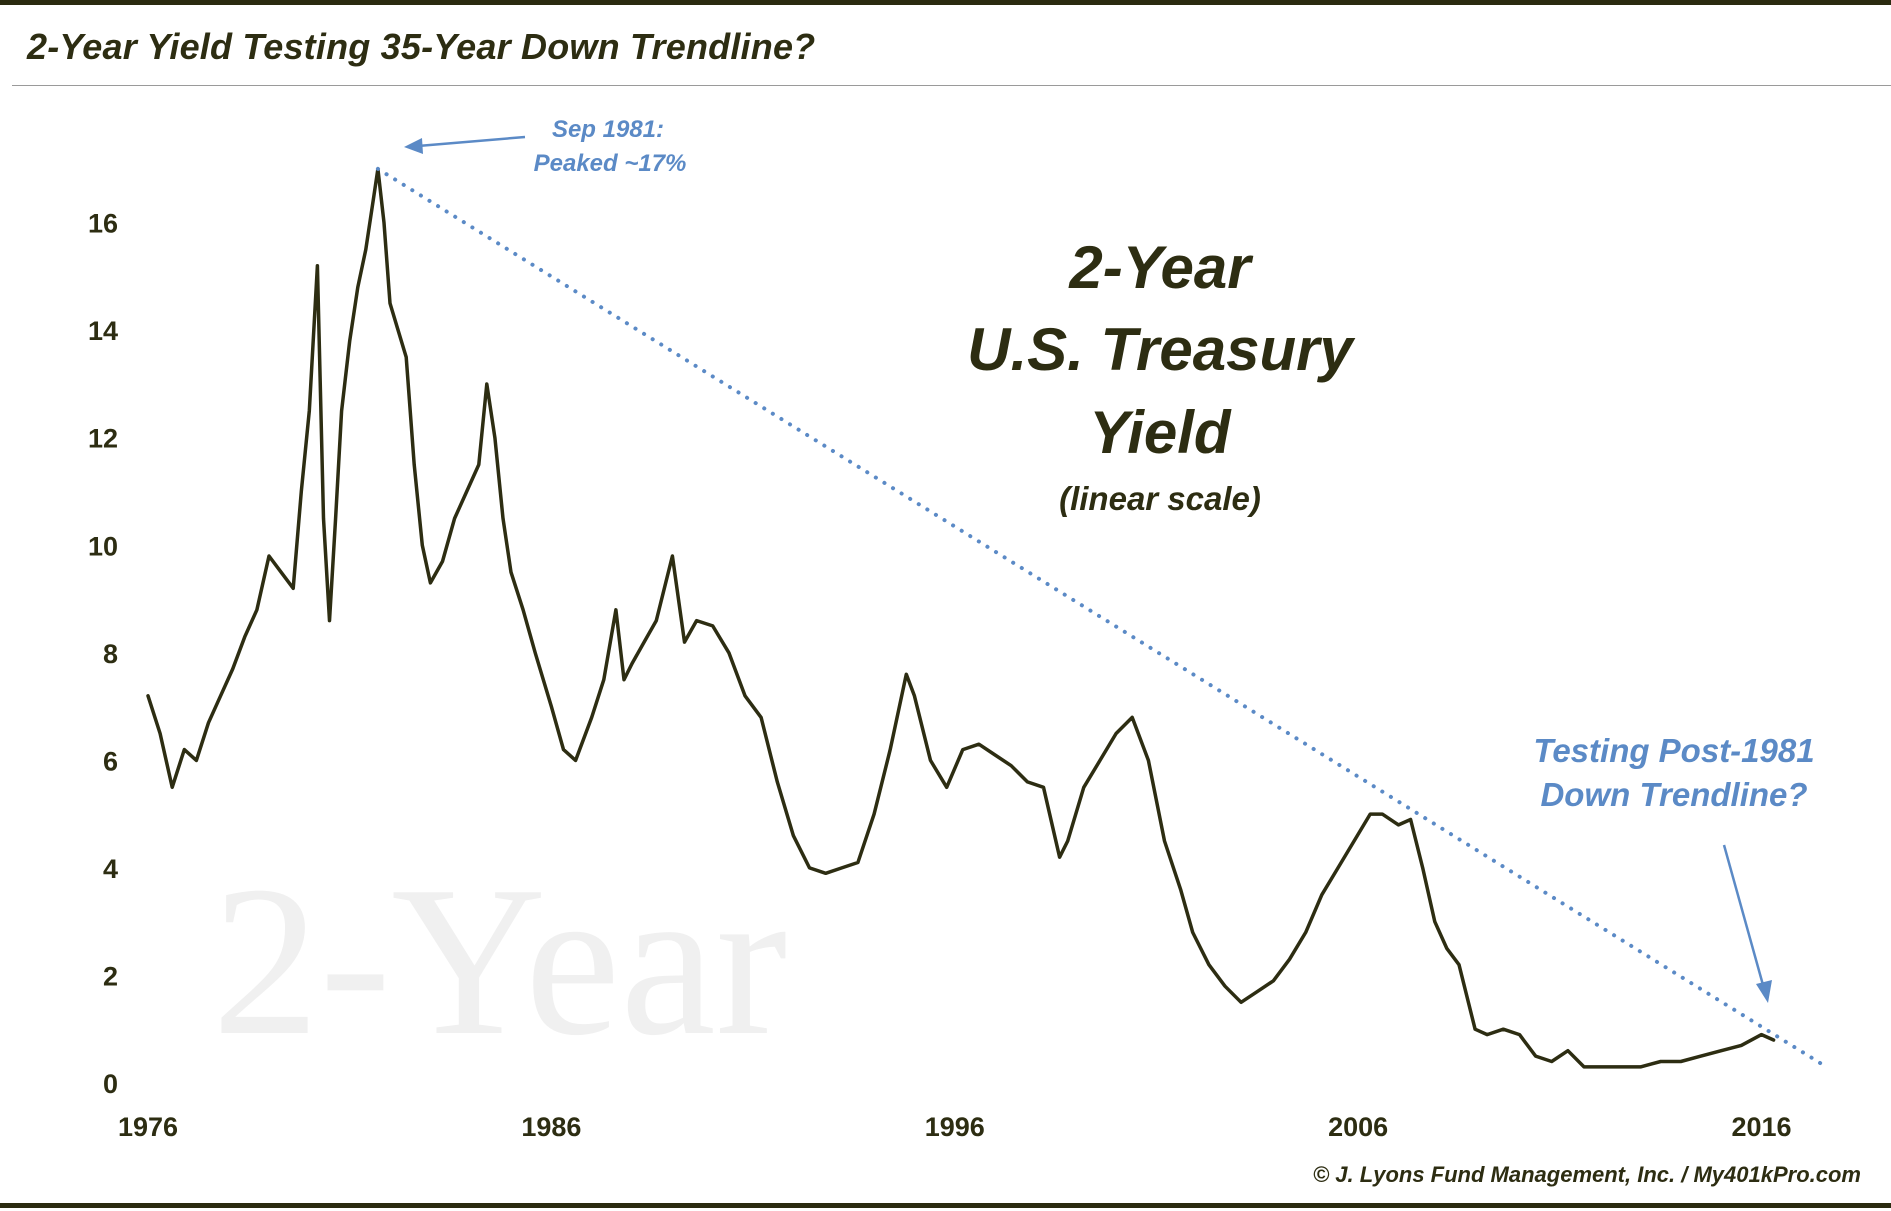  Describe the element at coordinates (110, 869) in the screenshot. I see `y-tick-label: 4` at that location.